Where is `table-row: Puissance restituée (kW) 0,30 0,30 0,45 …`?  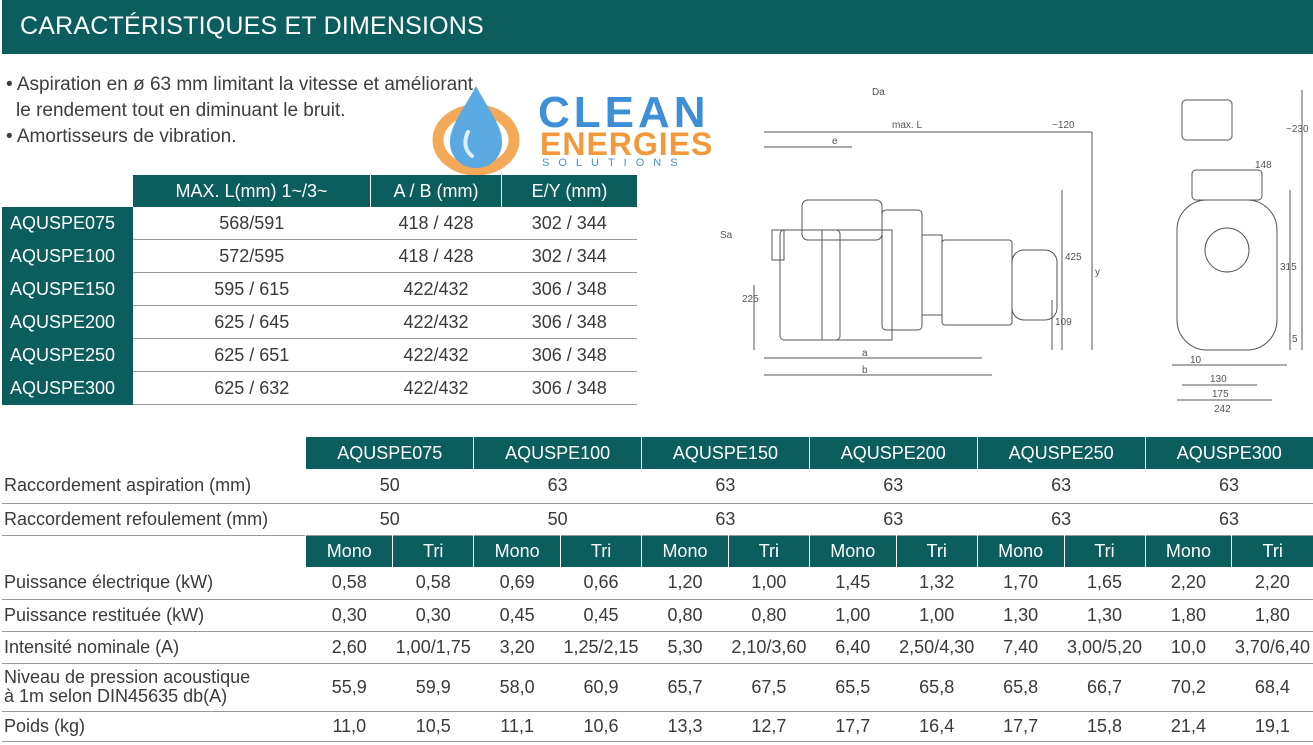
table-row: Puissance restituée (kW) 0,30 0,30 0,45 … is located at coordinates (657, 615).